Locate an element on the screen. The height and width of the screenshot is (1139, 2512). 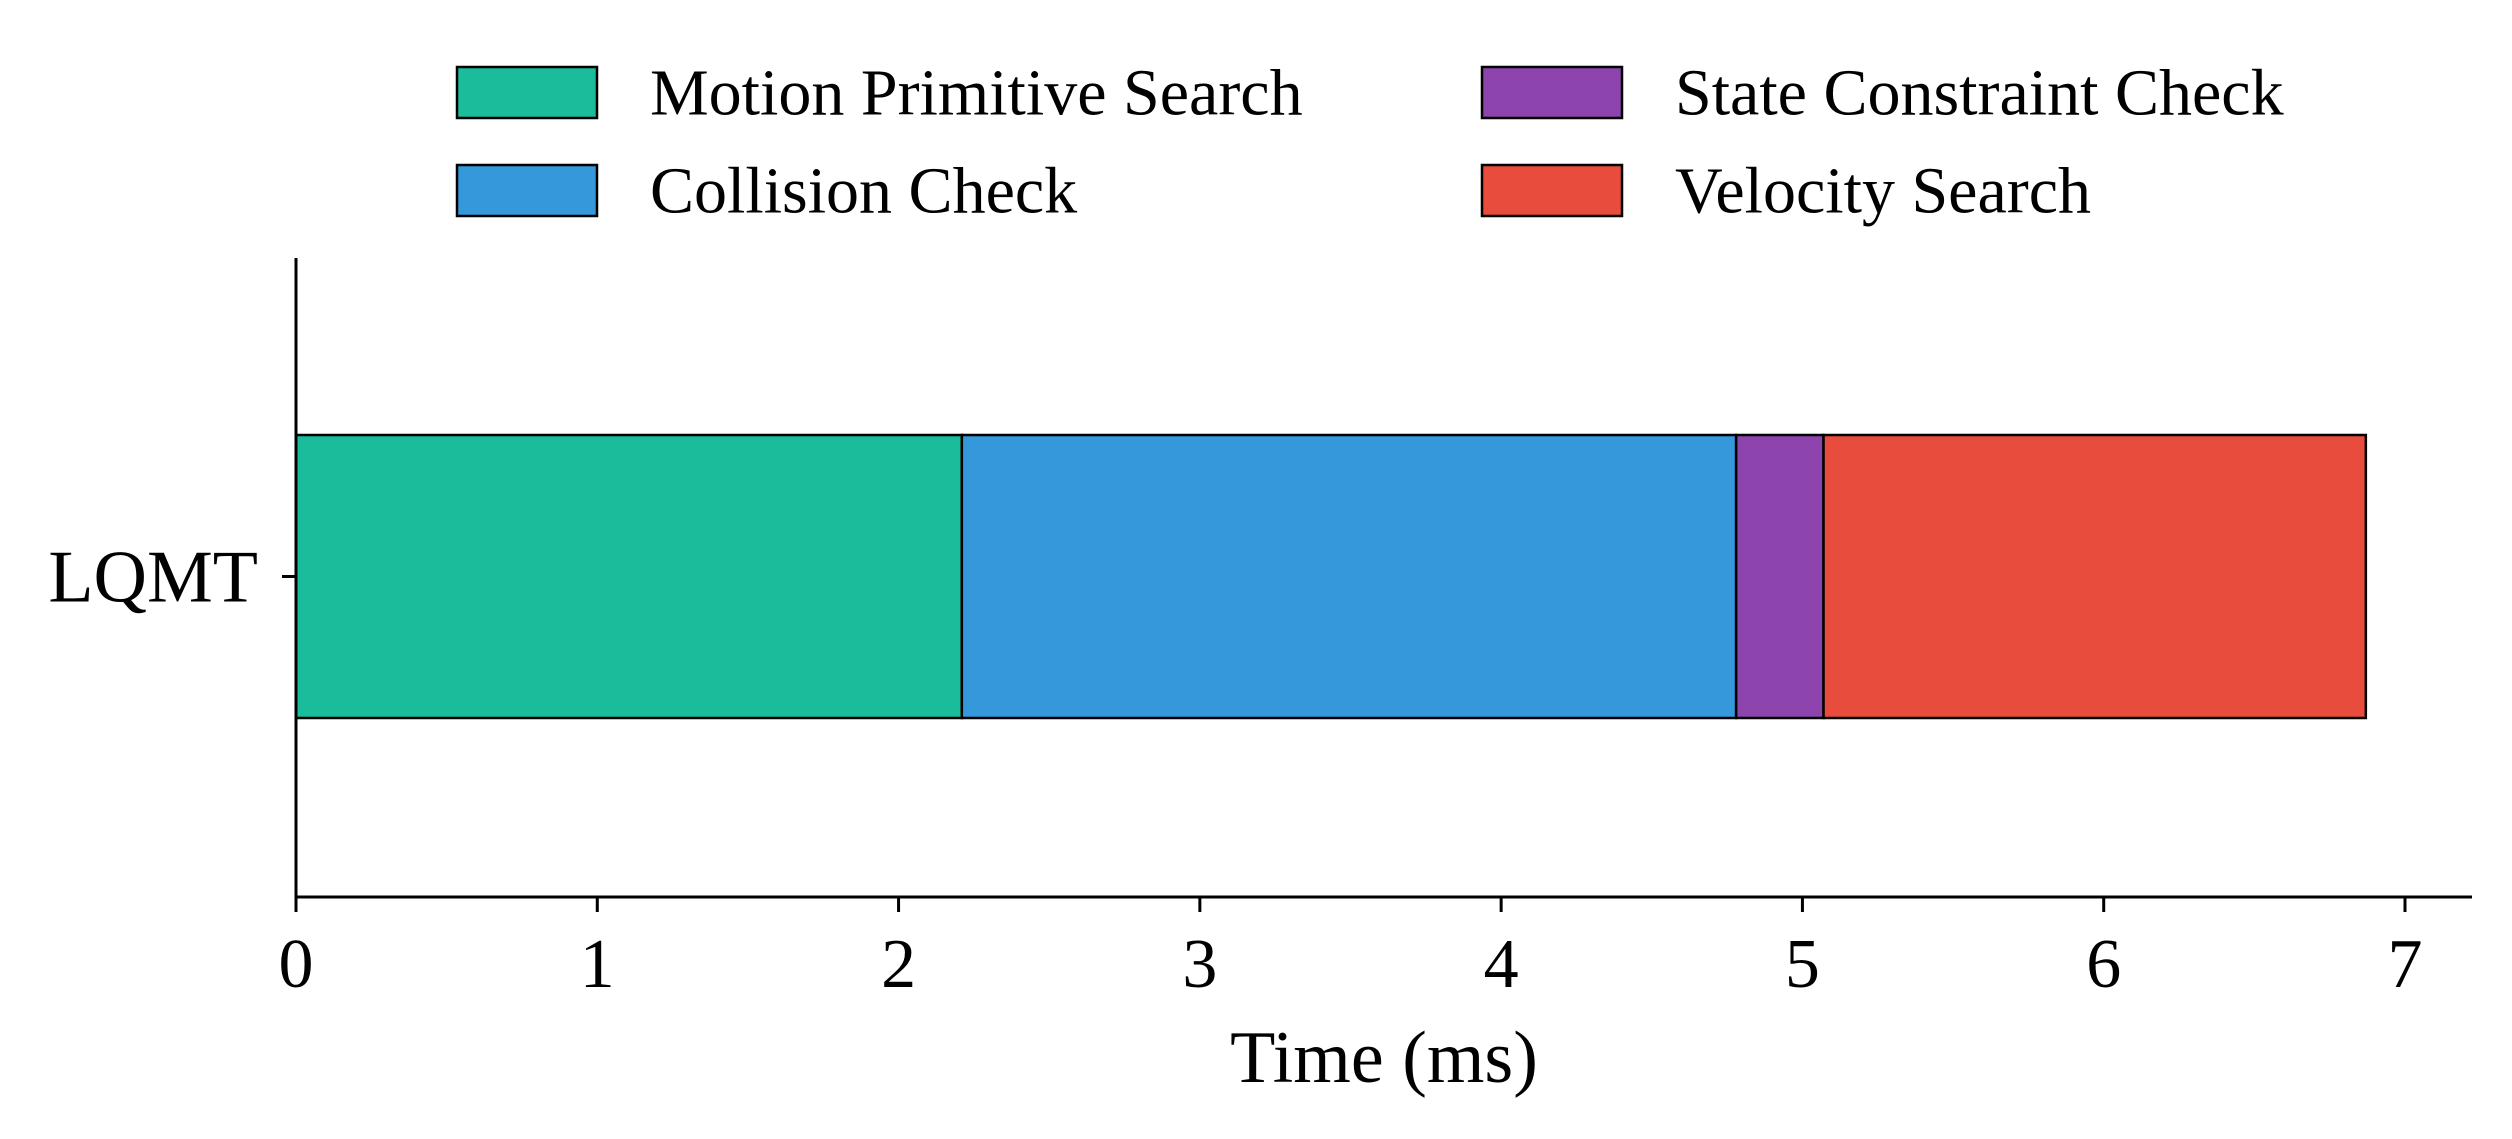
bar-segment-state-constraint-check is located at coordinates (1779, 576).